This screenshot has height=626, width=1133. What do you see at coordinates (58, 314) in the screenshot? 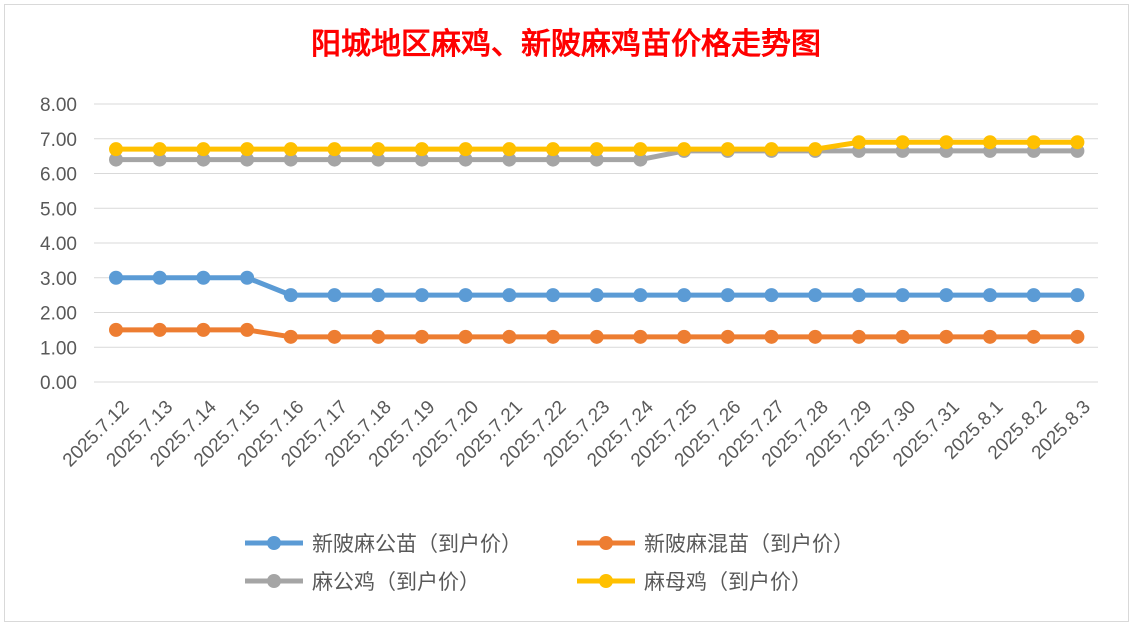
I see `y-tick-label: 2.00` at bounding box center [58, 314].